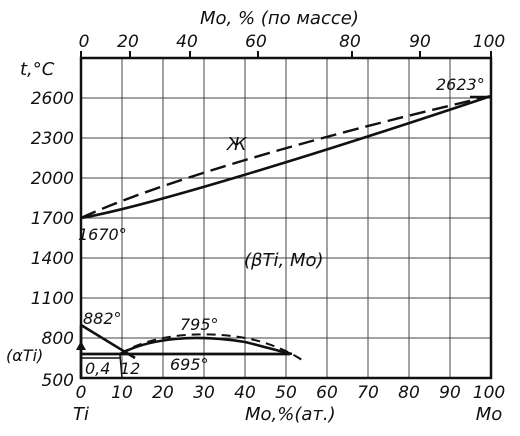  Describe the element at coordinates (450, 393) in the screenshot. I see `bottom-tick: 90` at that location.